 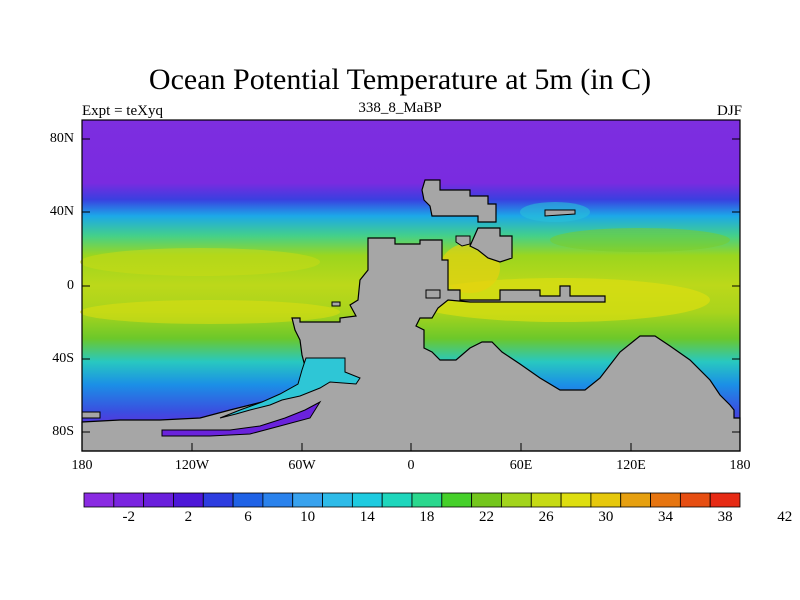 I want to click on lat-label-80s: 80S, so click(x=63, y=431).